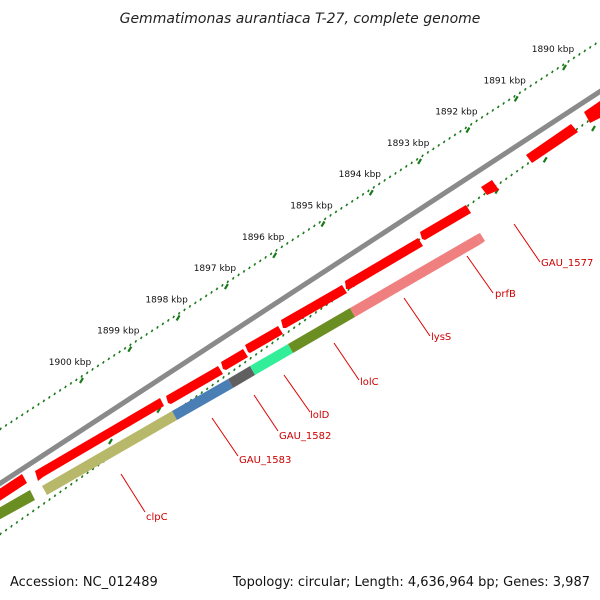  Describe the element at coordinates (118, 332) in the screenshot. I see `tick-label: 1899 kbp` at that location.